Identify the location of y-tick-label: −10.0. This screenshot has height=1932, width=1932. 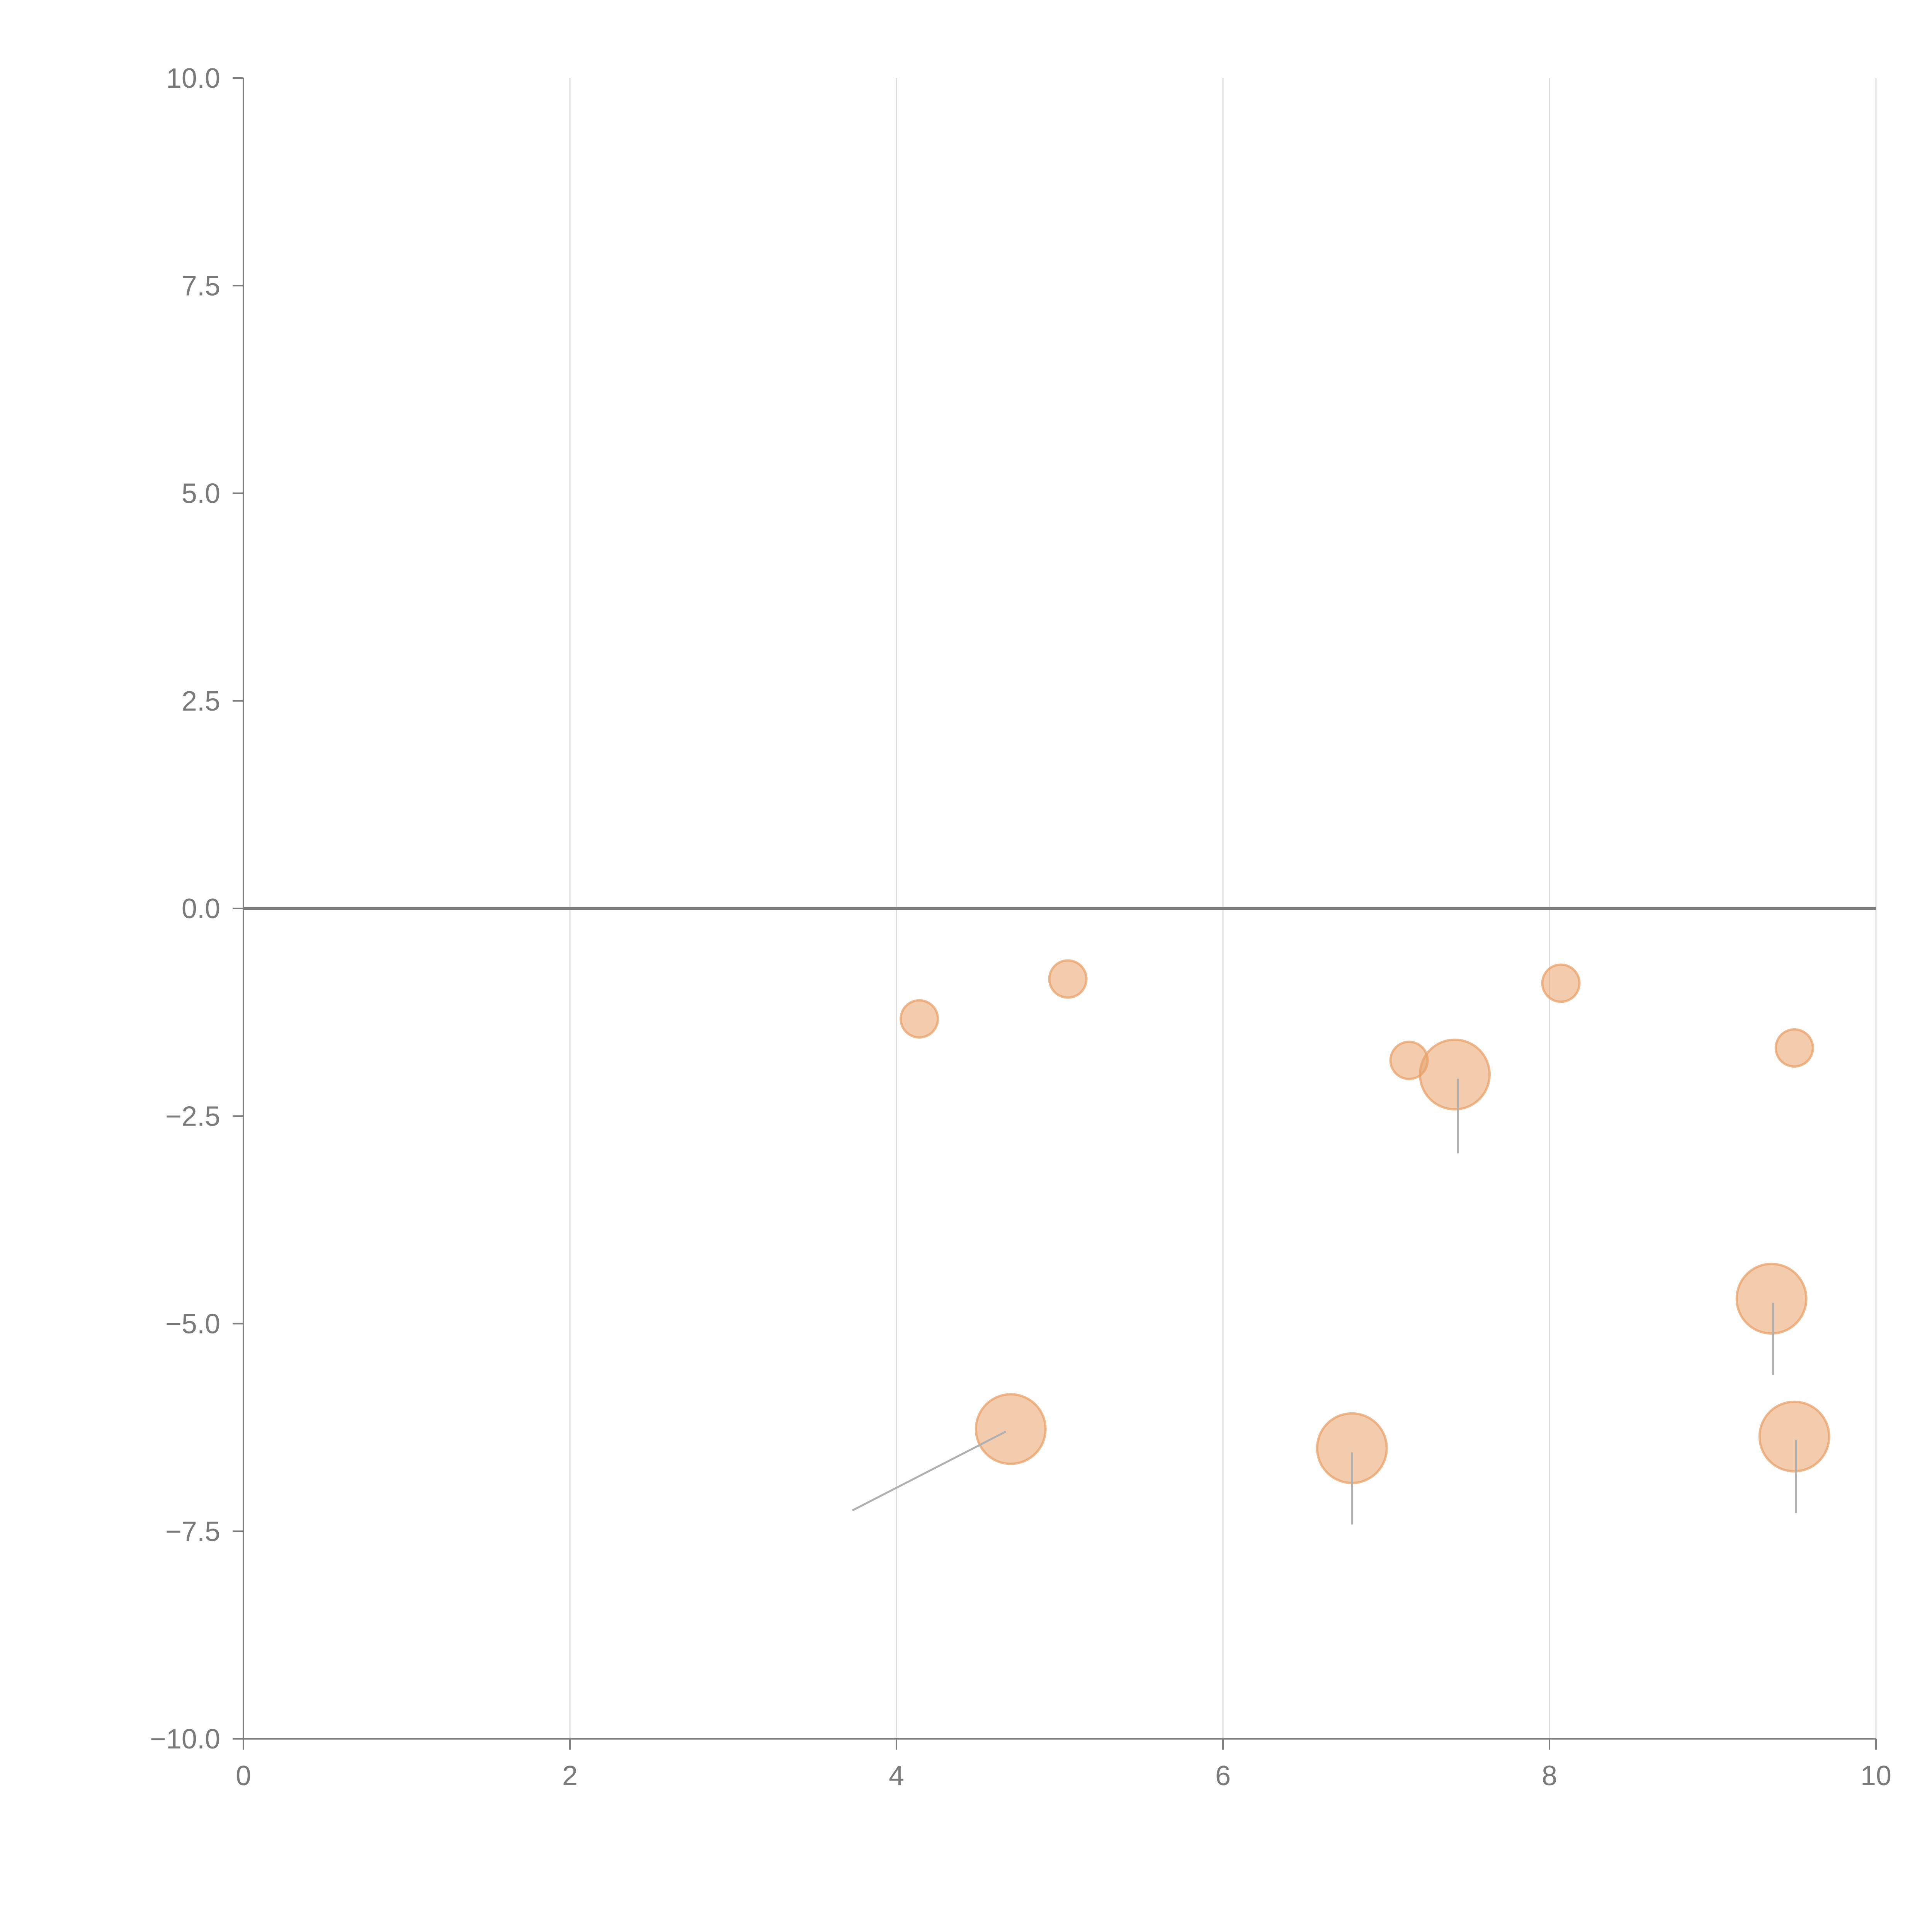
(185, 1740).